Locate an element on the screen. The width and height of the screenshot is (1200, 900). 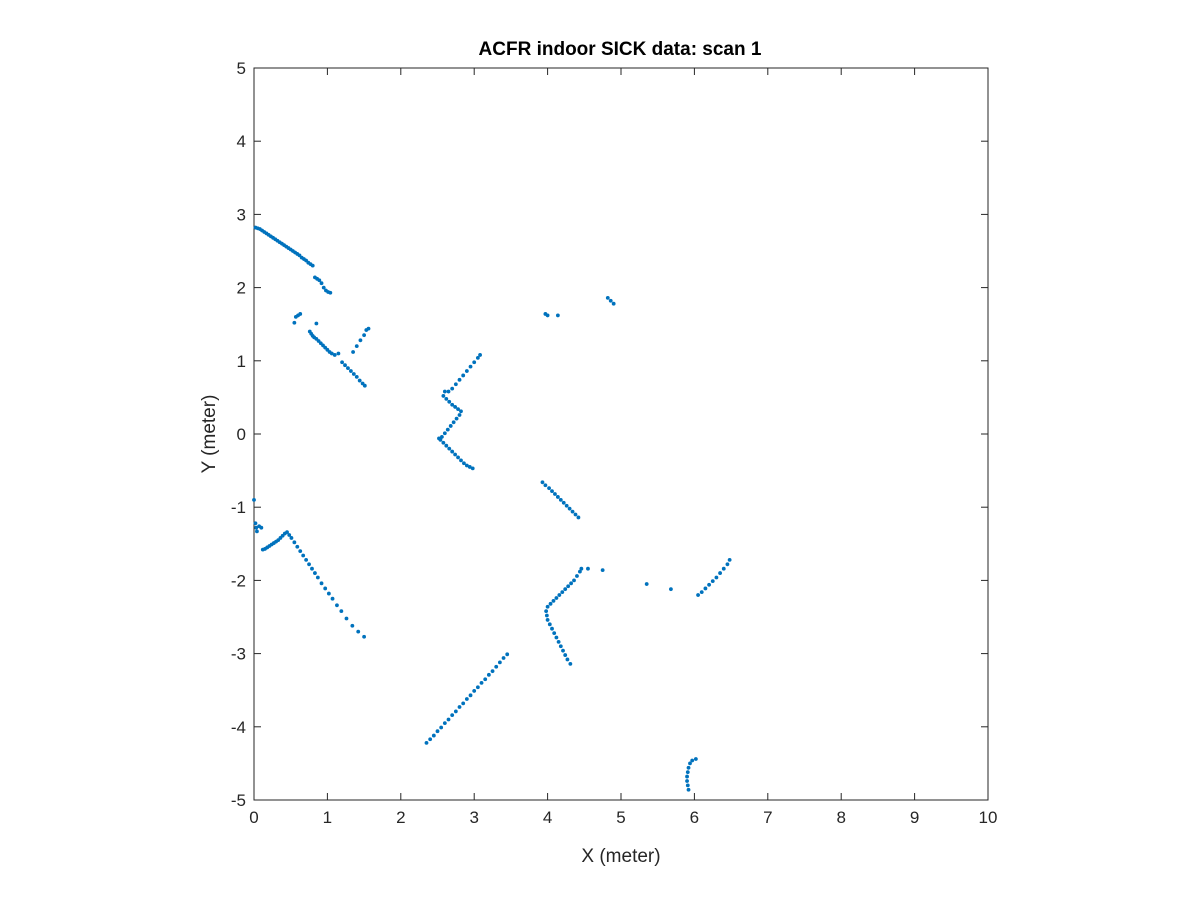
x-tick-label: 9 is located at coordinates (914, 817).